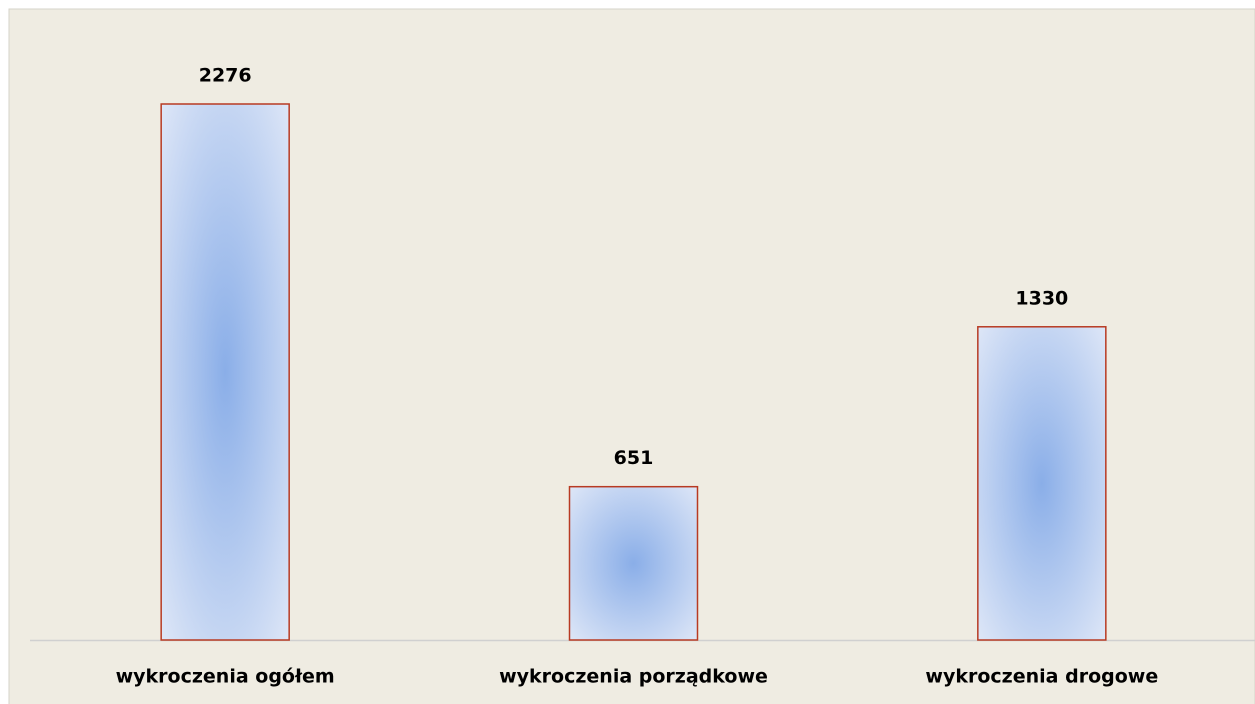 The height and width of the screenshot is (704, 1255). I want to click on x-tick-label: wykroczenia drogowe, so click(1041, 677).